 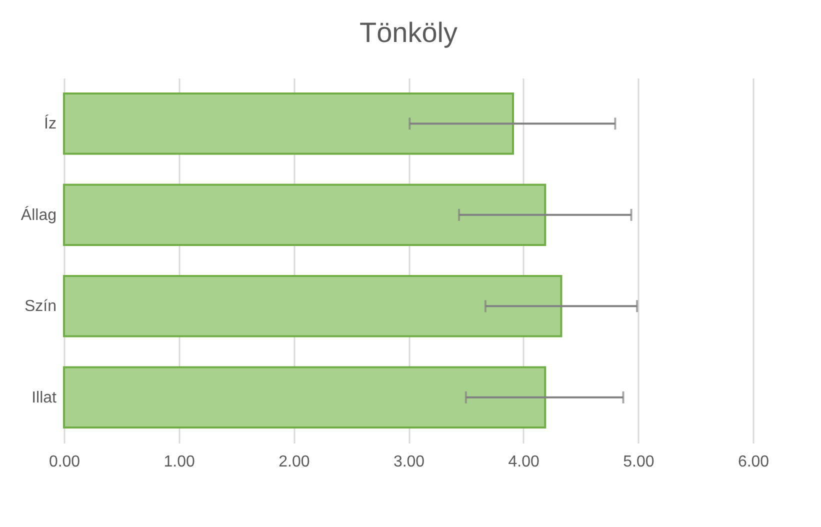 I want to click on chart-title: Tönköly, so click(x=408, y=32).